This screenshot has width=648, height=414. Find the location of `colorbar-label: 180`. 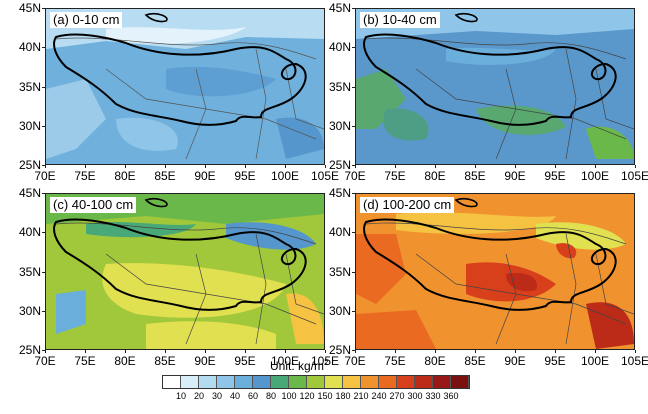

colorbar-label: 180 is located at coordinates (343, 396).